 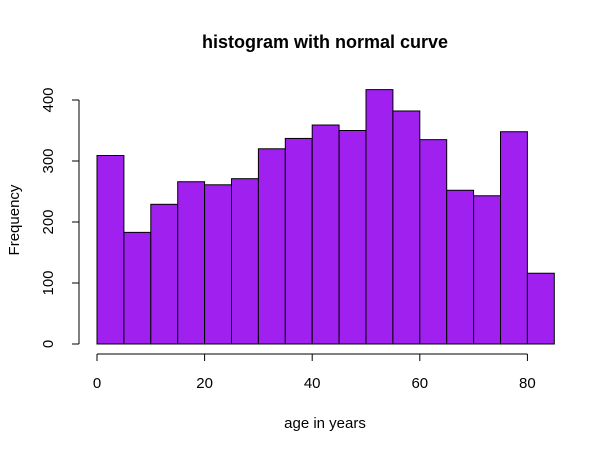 What do you see at coordinates (48, 160) in the screenshot?
I see `y-tick-label: 300` at bounding box center [48, 160].